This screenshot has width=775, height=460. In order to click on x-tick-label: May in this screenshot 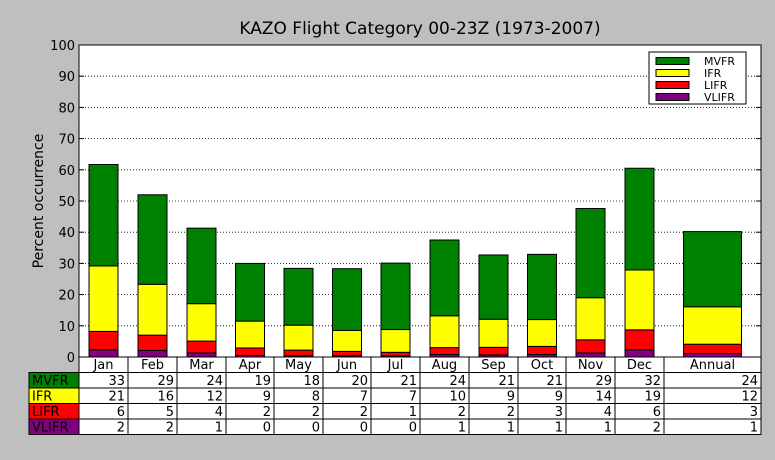, I will do `click(298, 365)`.